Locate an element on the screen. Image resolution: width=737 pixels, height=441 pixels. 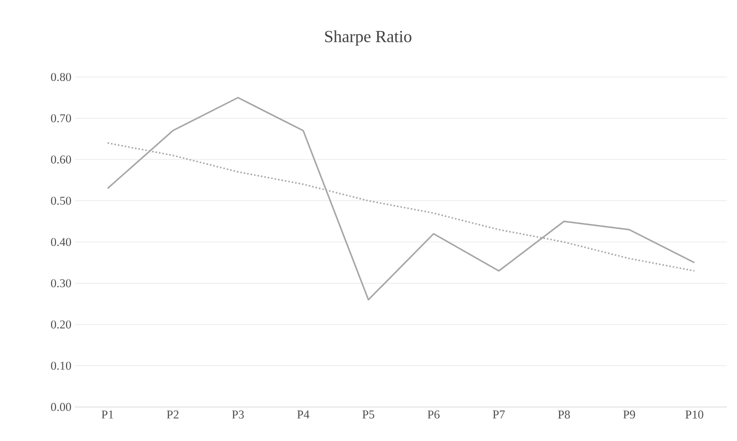
y-tick-label: 0.40 is located at coordinates (61, 242).